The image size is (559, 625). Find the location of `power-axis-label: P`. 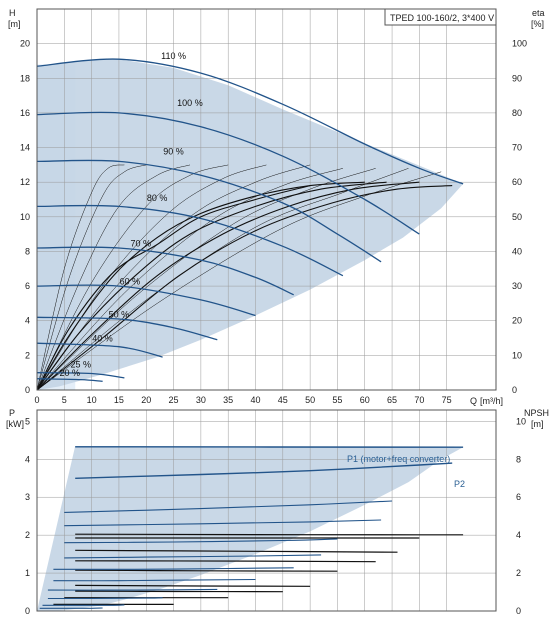

power-axis-label: P is located at coordinates (12, 413).